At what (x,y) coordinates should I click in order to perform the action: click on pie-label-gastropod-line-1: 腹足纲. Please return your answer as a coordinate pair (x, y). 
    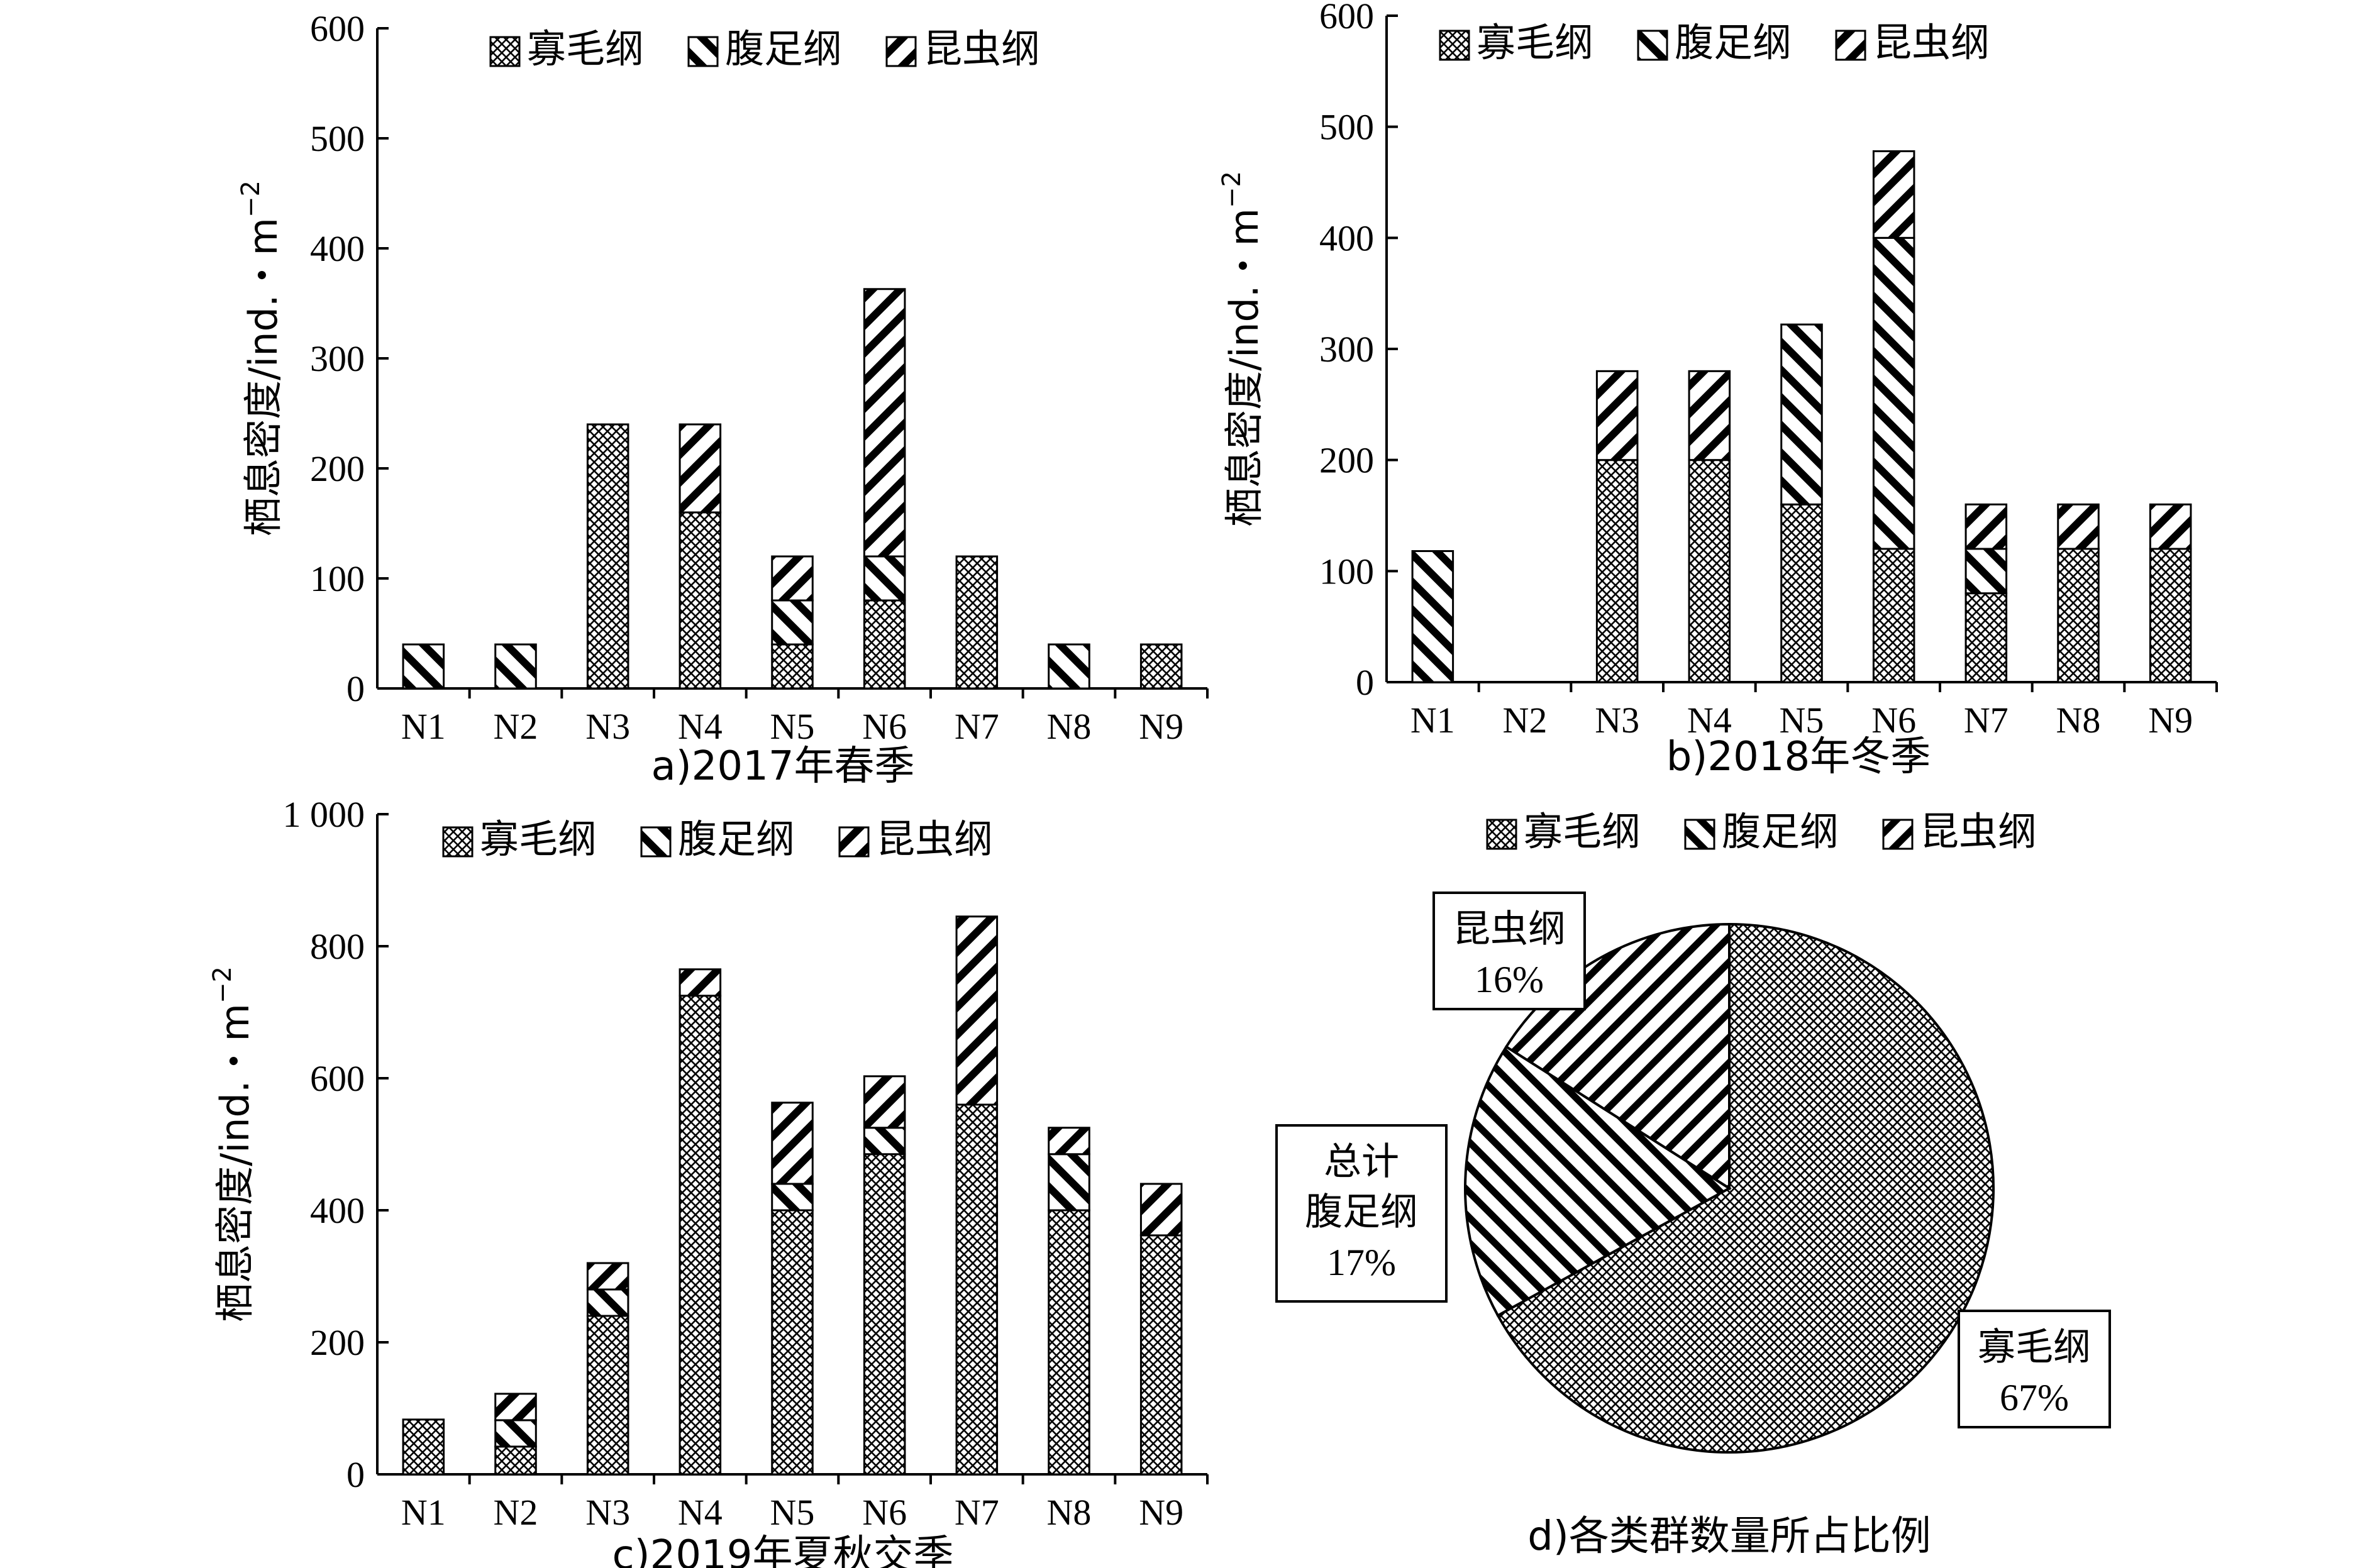
    Looking at the image, I should click on (1362, 1212).